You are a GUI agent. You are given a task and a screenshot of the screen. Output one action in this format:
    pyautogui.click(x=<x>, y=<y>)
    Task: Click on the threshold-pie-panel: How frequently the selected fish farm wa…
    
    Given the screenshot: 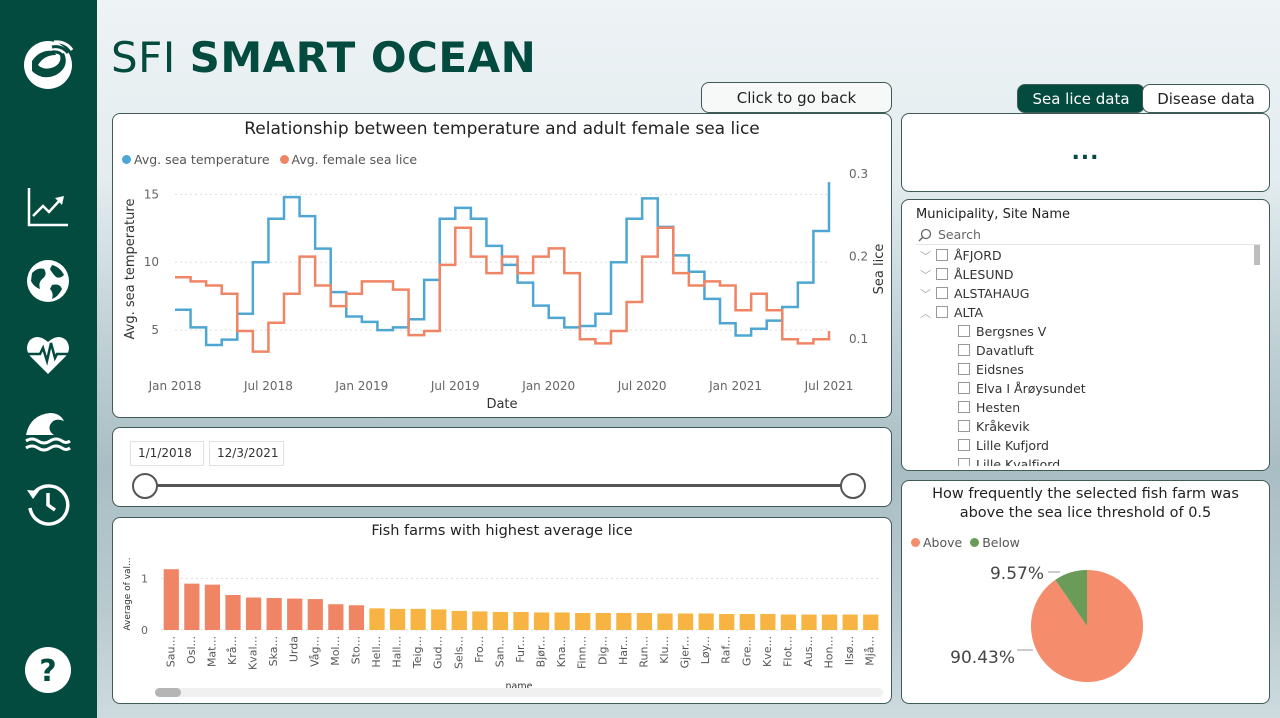 What is the action you would take?
    pyautogui.click(x=1085, y=592)
    